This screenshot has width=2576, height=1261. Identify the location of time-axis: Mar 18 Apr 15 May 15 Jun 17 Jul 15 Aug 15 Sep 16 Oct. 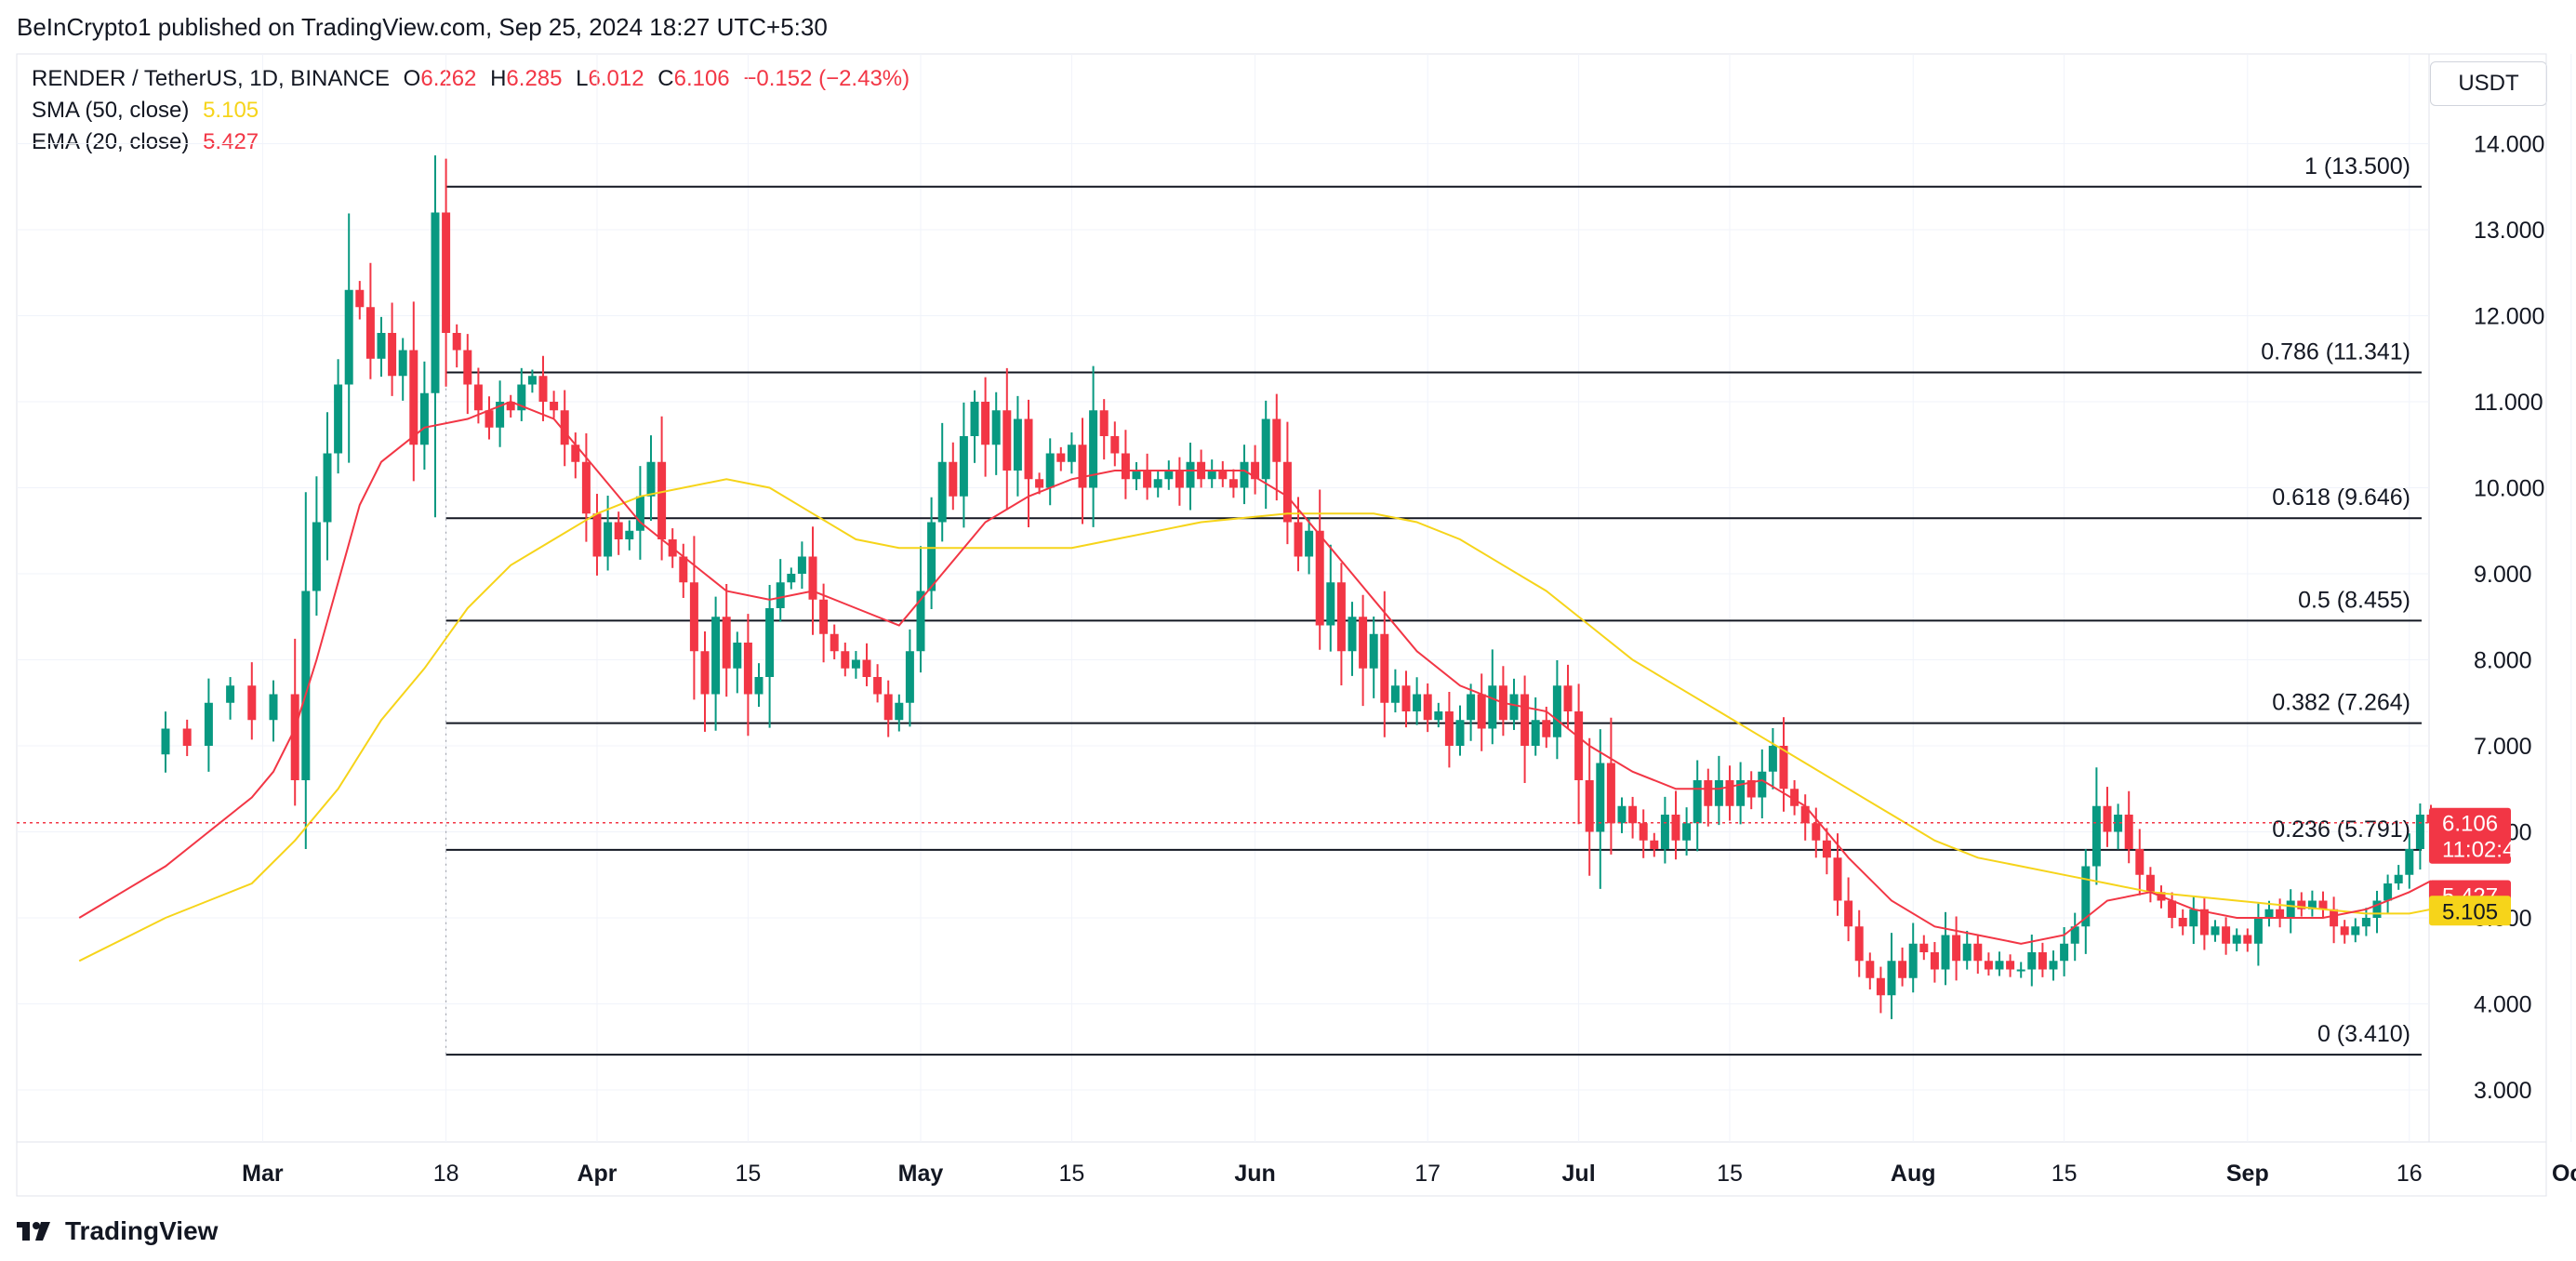
(1409, 1174).